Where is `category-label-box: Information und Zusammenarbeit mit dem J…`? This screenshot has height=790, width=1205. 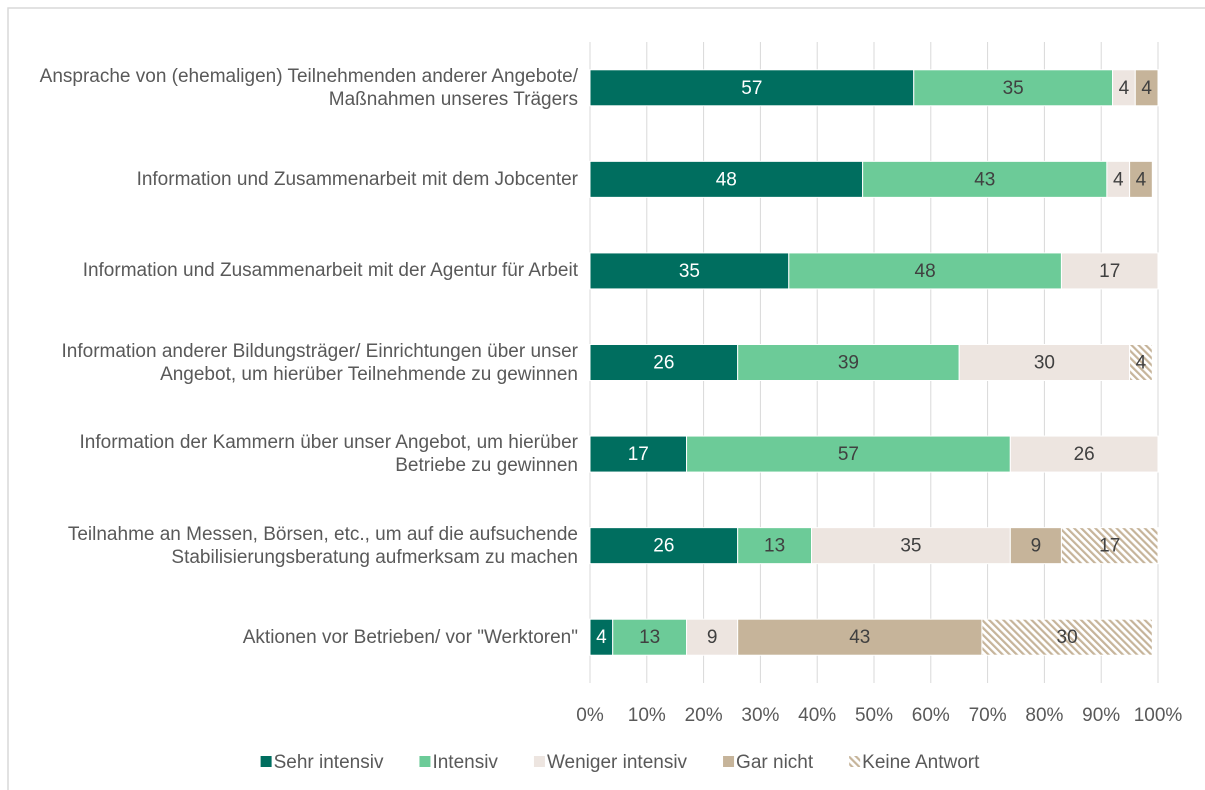 category-label-box: Information und Zusammenarbeit mit dem J… is located at coordinates (357, 179).